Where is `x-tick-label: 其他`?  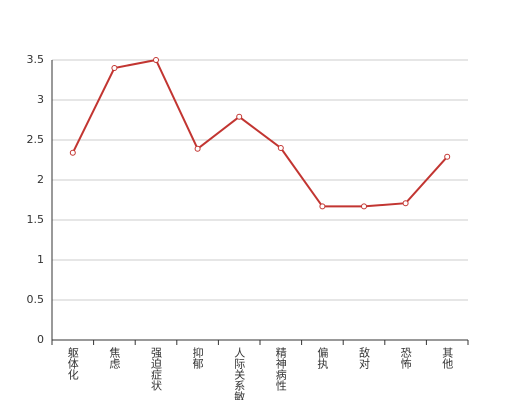 x-tick-label: 其他 is located at coordinates (447, 358).